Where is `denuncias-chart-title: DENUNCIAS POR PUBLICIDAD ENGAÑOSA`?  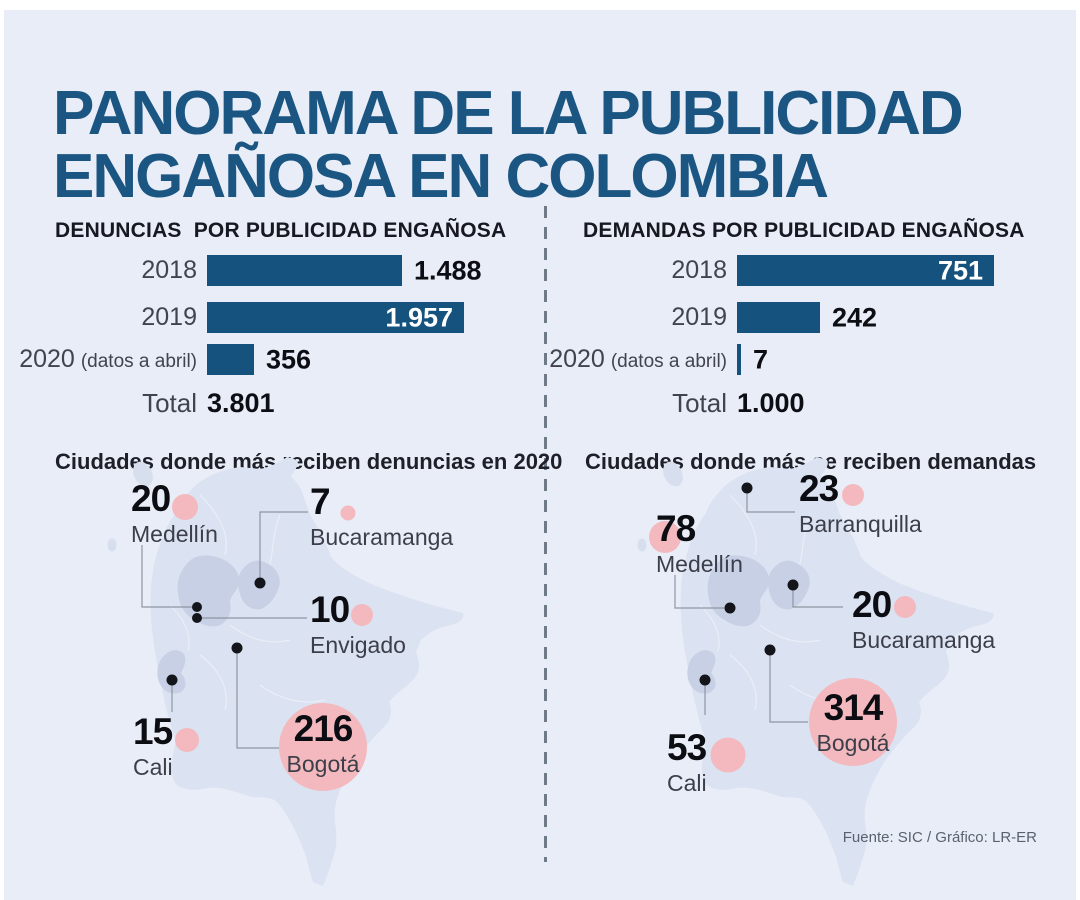
denuncias-chart-title: DENUNCIAS POR PUBLICIDAD ENGAÑOSA is located at coordinates (281, 231).